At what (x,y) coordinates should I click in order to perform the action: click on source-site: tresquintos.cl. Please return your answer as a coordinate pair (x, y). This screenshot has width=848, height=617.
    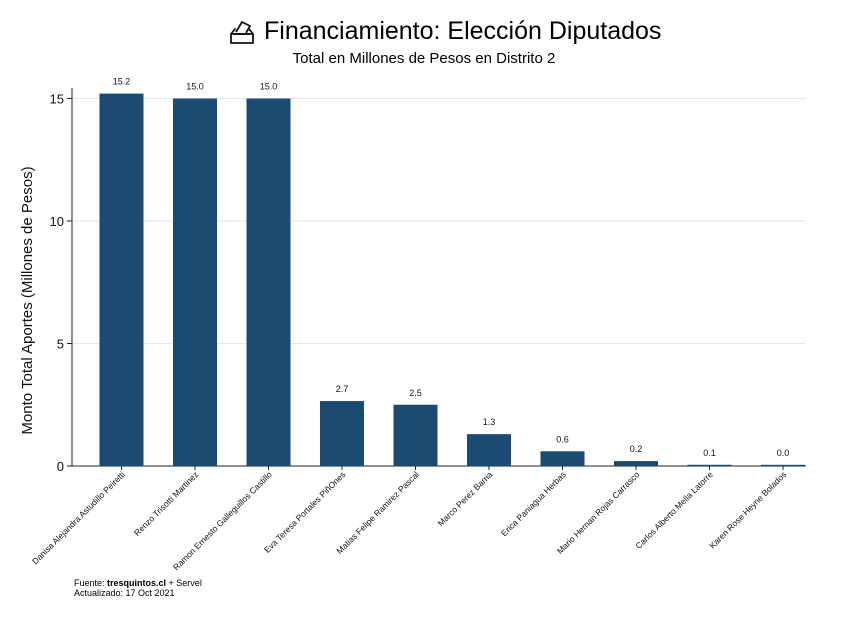
    Looking at the image, I should click on (137, 583).